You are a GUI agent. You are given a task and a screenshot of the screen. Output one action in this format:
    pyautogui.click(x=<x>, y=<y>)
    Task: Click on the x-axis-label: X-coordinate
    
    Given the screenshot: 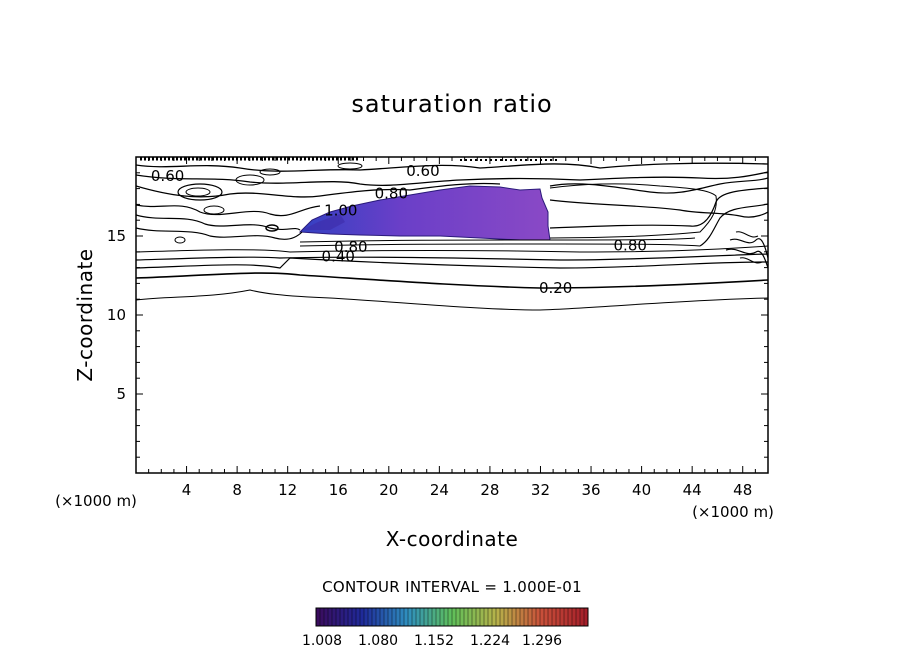 What is the action you would take?
    pyautogui.click(x=452, y=539)
    